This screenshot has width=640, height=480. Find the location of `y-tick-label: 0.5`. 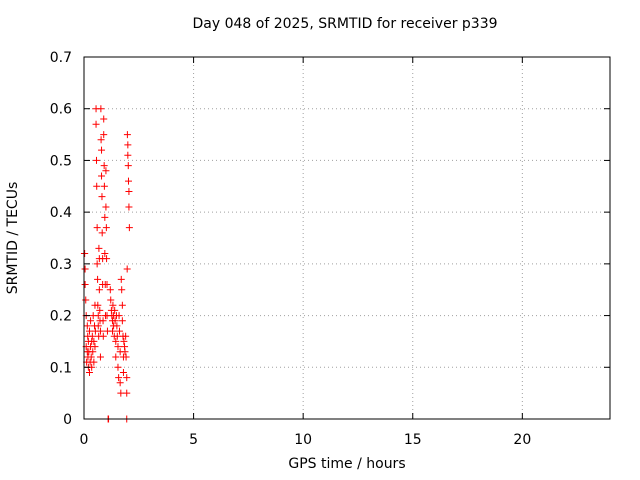

y-tick-label: 0.5 is located at coordinates (61, 161).